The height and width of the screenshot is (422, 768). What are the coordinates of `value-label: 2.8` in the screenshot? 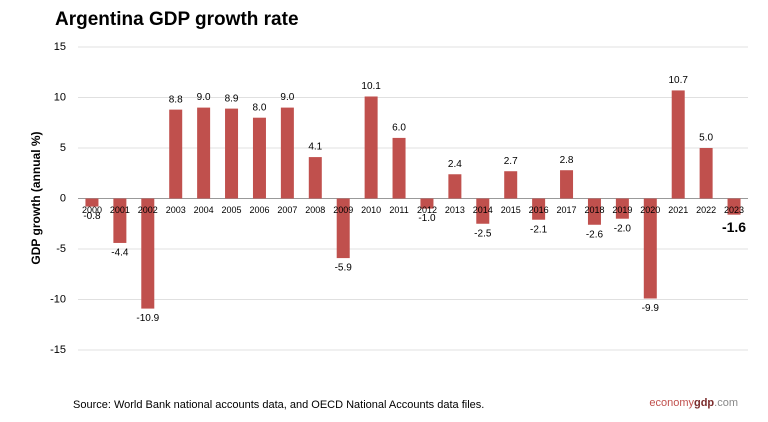 It's located at (567, 160).